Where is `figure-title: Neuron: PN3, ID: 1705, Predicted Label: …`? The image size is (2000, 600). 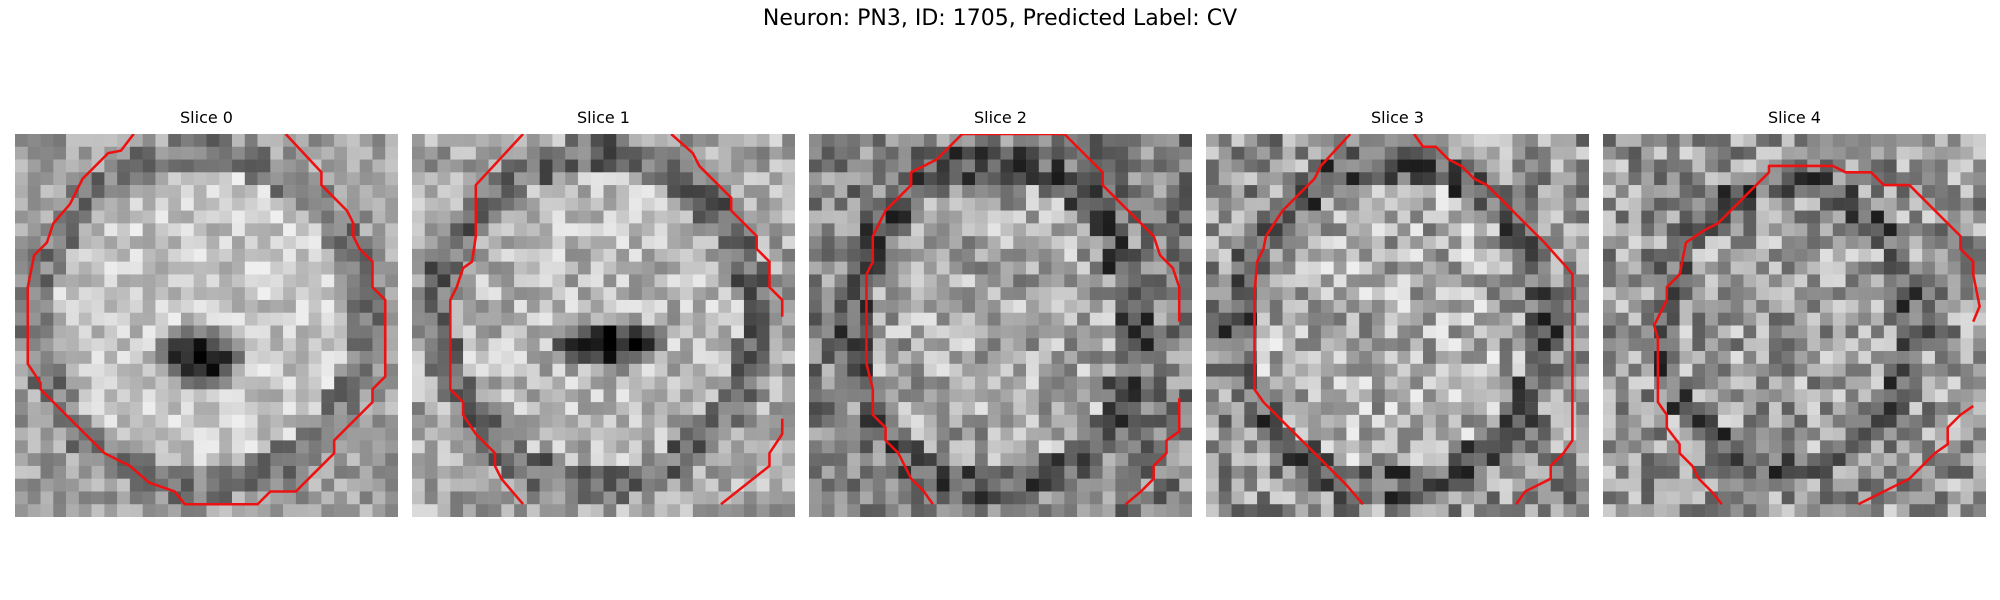 figure-title: Neuron: PN3, ID: 1705, Predicted Label: … is located at coordinates (1000, 18).